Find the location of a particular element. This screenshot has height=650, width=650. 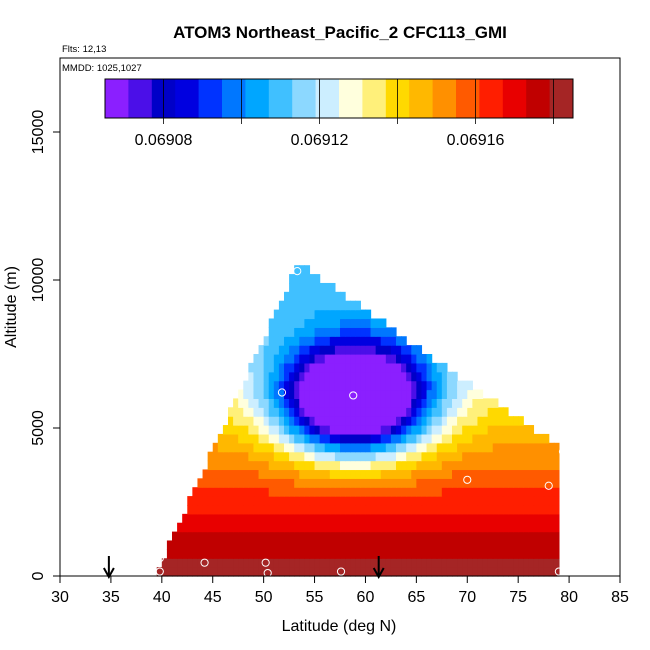

colorbar-segment is located at coordinates (234, 98).